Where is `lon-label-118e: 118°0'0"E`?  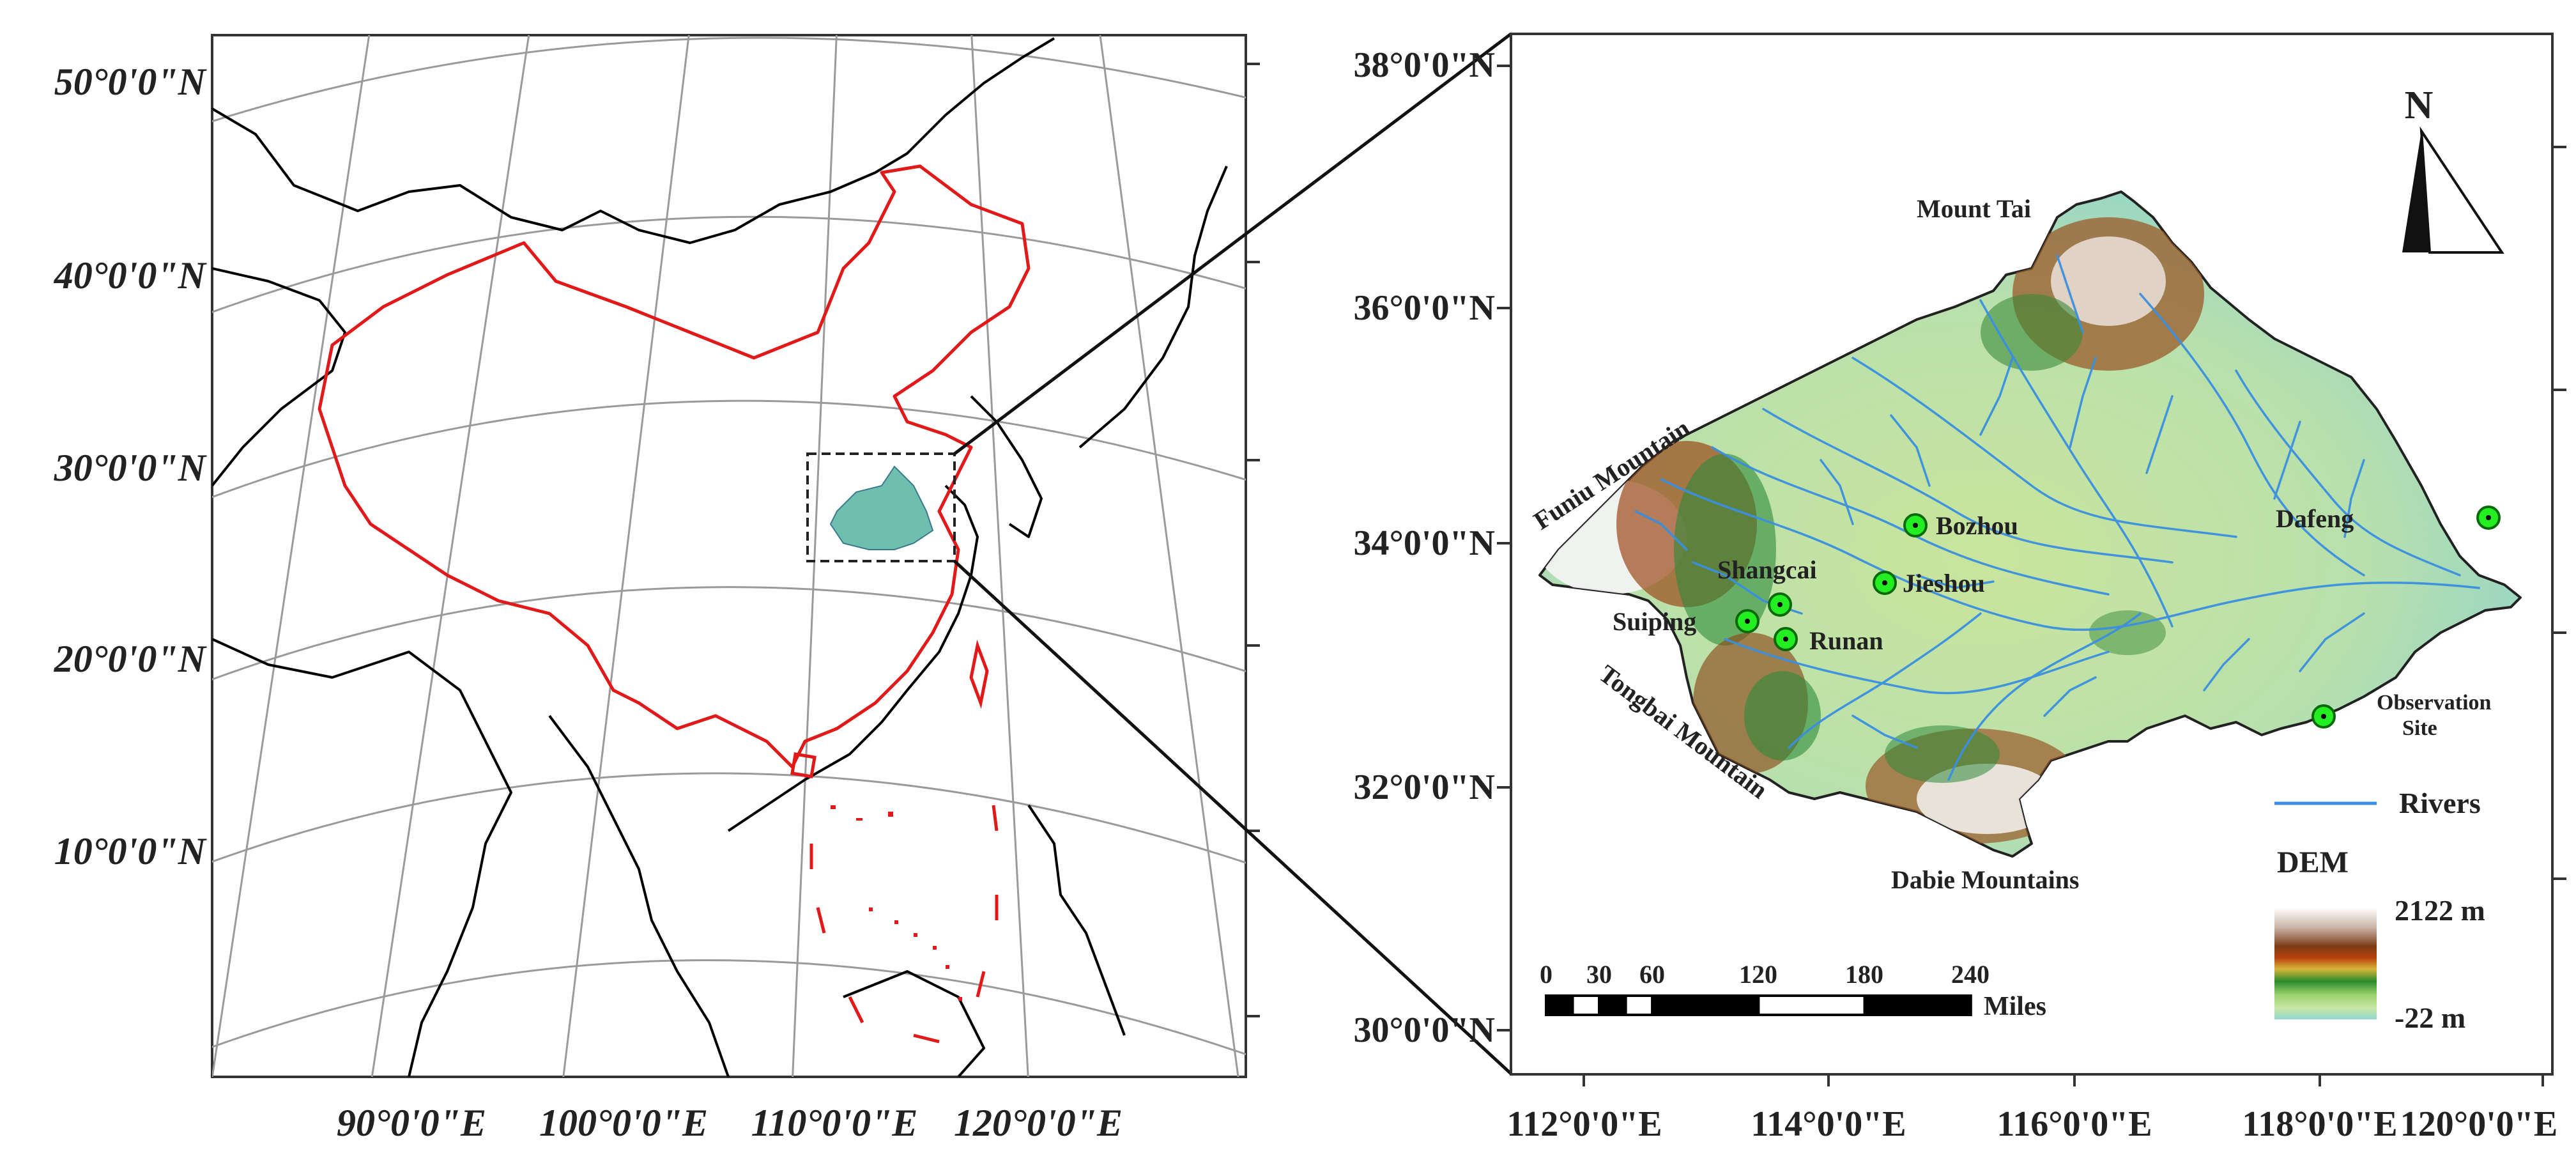
lon-label-118e: 118°0'0"E is located at coordinates (2319, 1124).